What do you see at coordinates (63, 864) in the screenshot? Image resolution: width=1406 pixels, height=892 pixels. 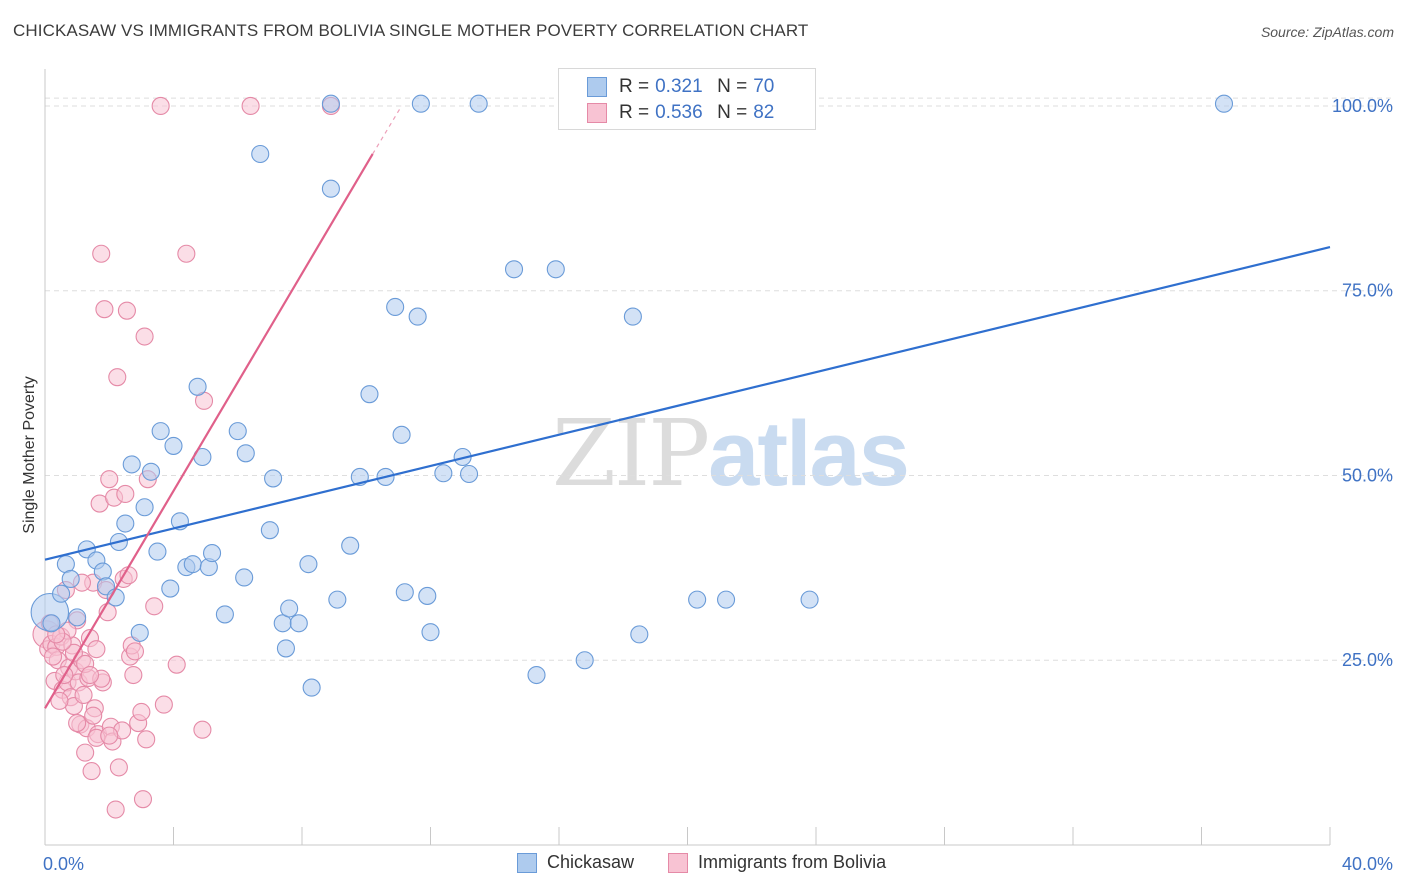 I see `x-tick-label: 0.0%` at bounding box center [63, 864].